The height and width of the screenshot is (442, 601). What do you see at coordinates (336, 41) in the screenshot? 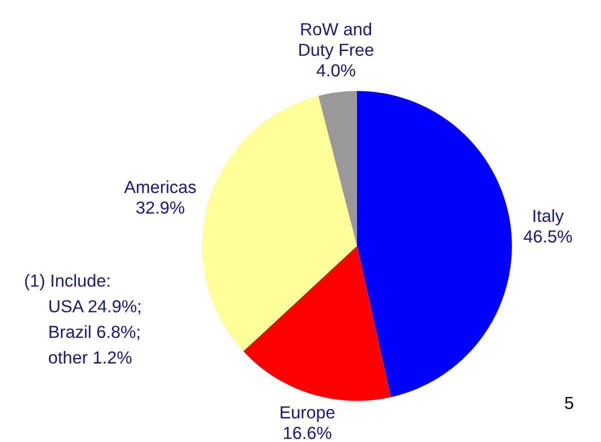
I see `slice-label: RoW and Duty Free` at bounding box center [336, 41].